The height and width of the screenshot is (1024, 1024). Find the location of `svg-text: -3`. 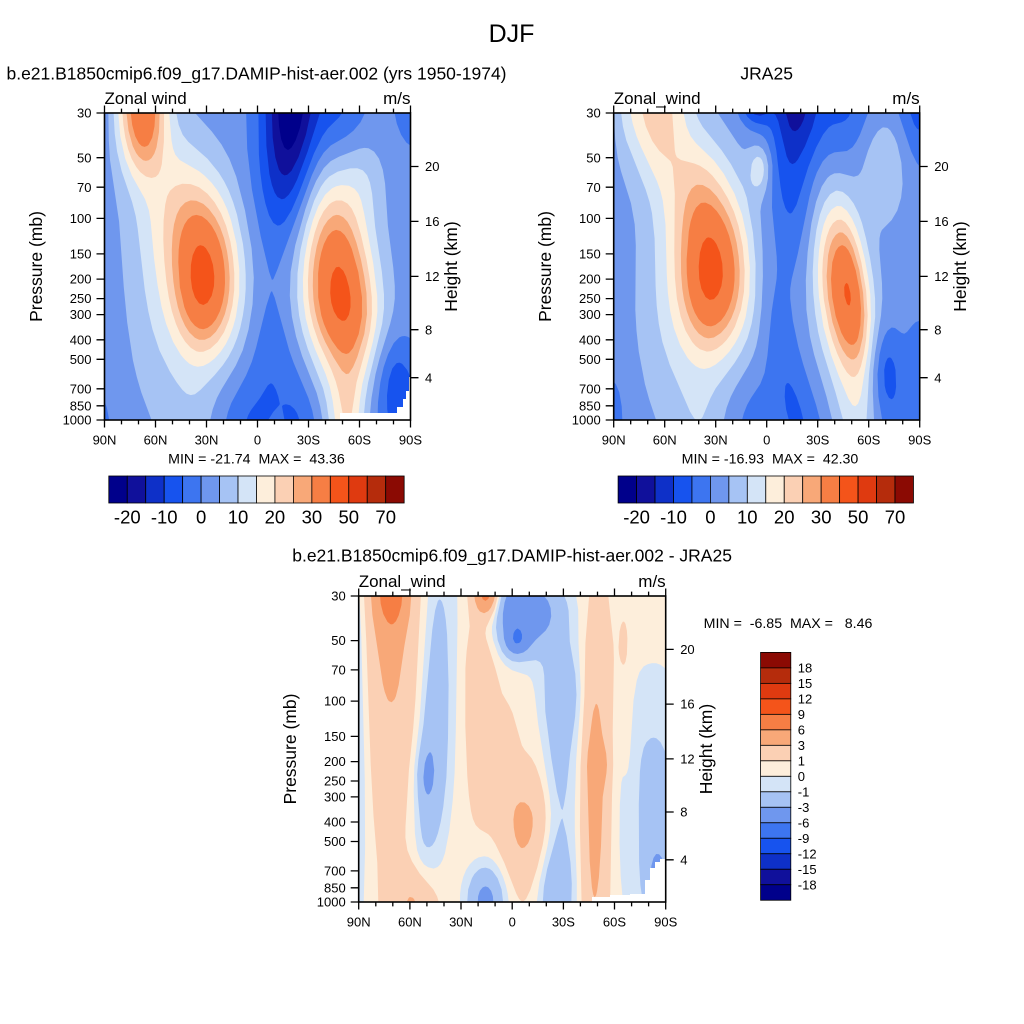

svg-text: -3 is located at coordinates (804, 807).